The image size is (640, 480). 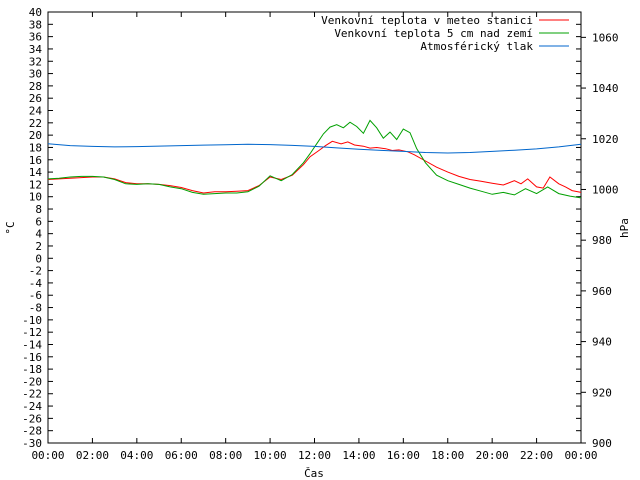 What do you see at coordinates (624, 228) in the screenshot?
I see `y2-axis-title: hPa` at bounding box center [624, 228].